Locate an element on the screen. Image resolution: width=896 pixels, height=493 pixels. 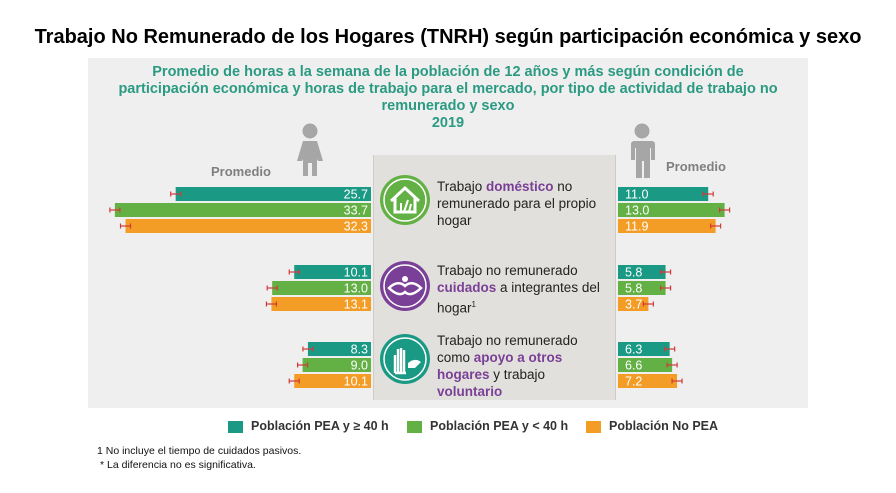
data-label-men: 7.2 is located at coordinates (633, 382).